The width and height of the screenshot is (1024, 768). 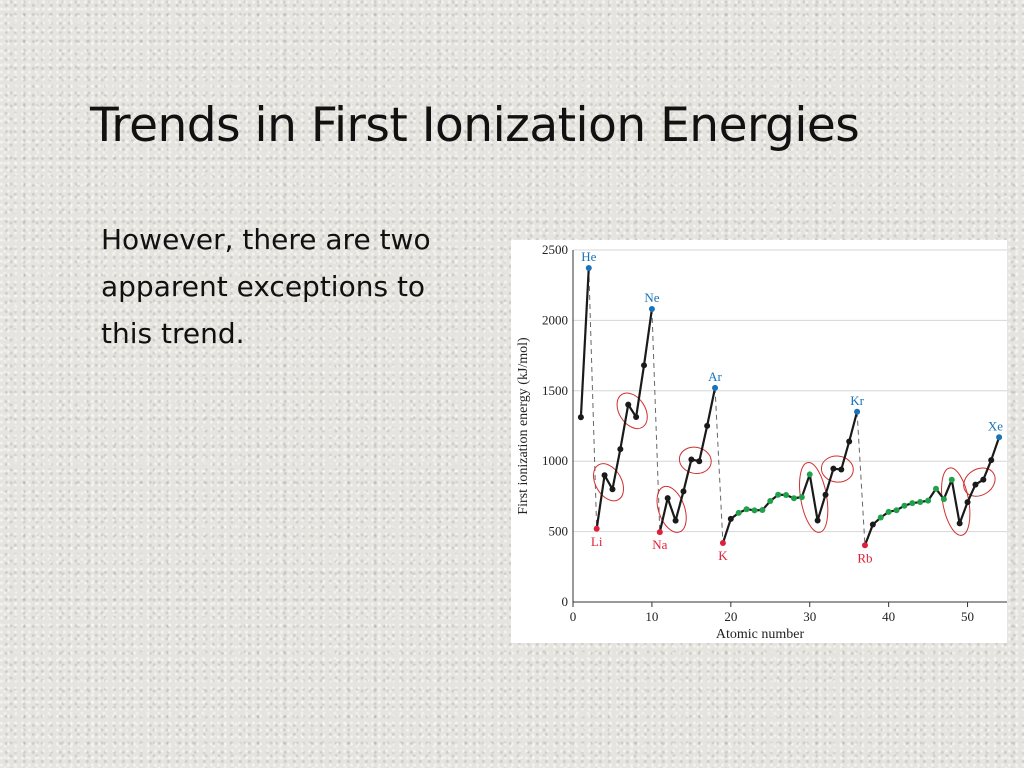 I want to click on element-label: Kr, so click(x=857, y=400).